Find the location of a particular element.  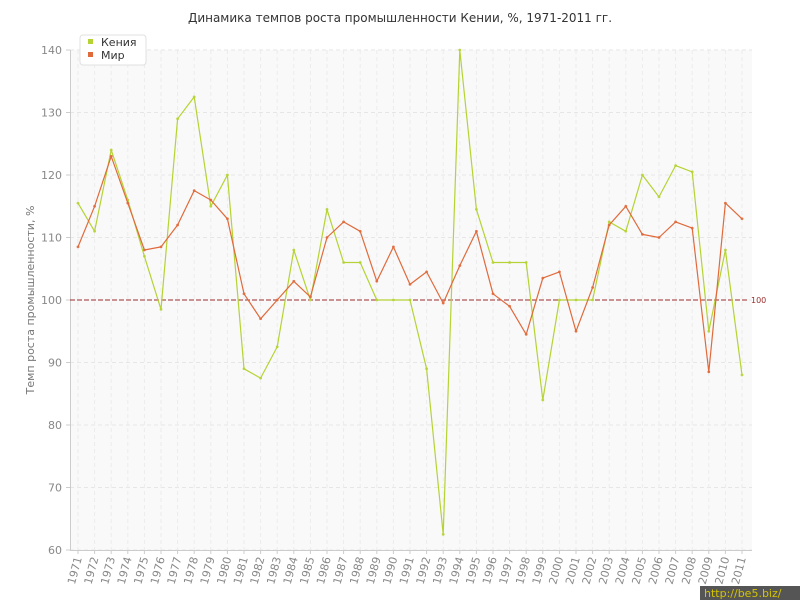

y-tick-label: 80 is located at coordinates (55, 425).